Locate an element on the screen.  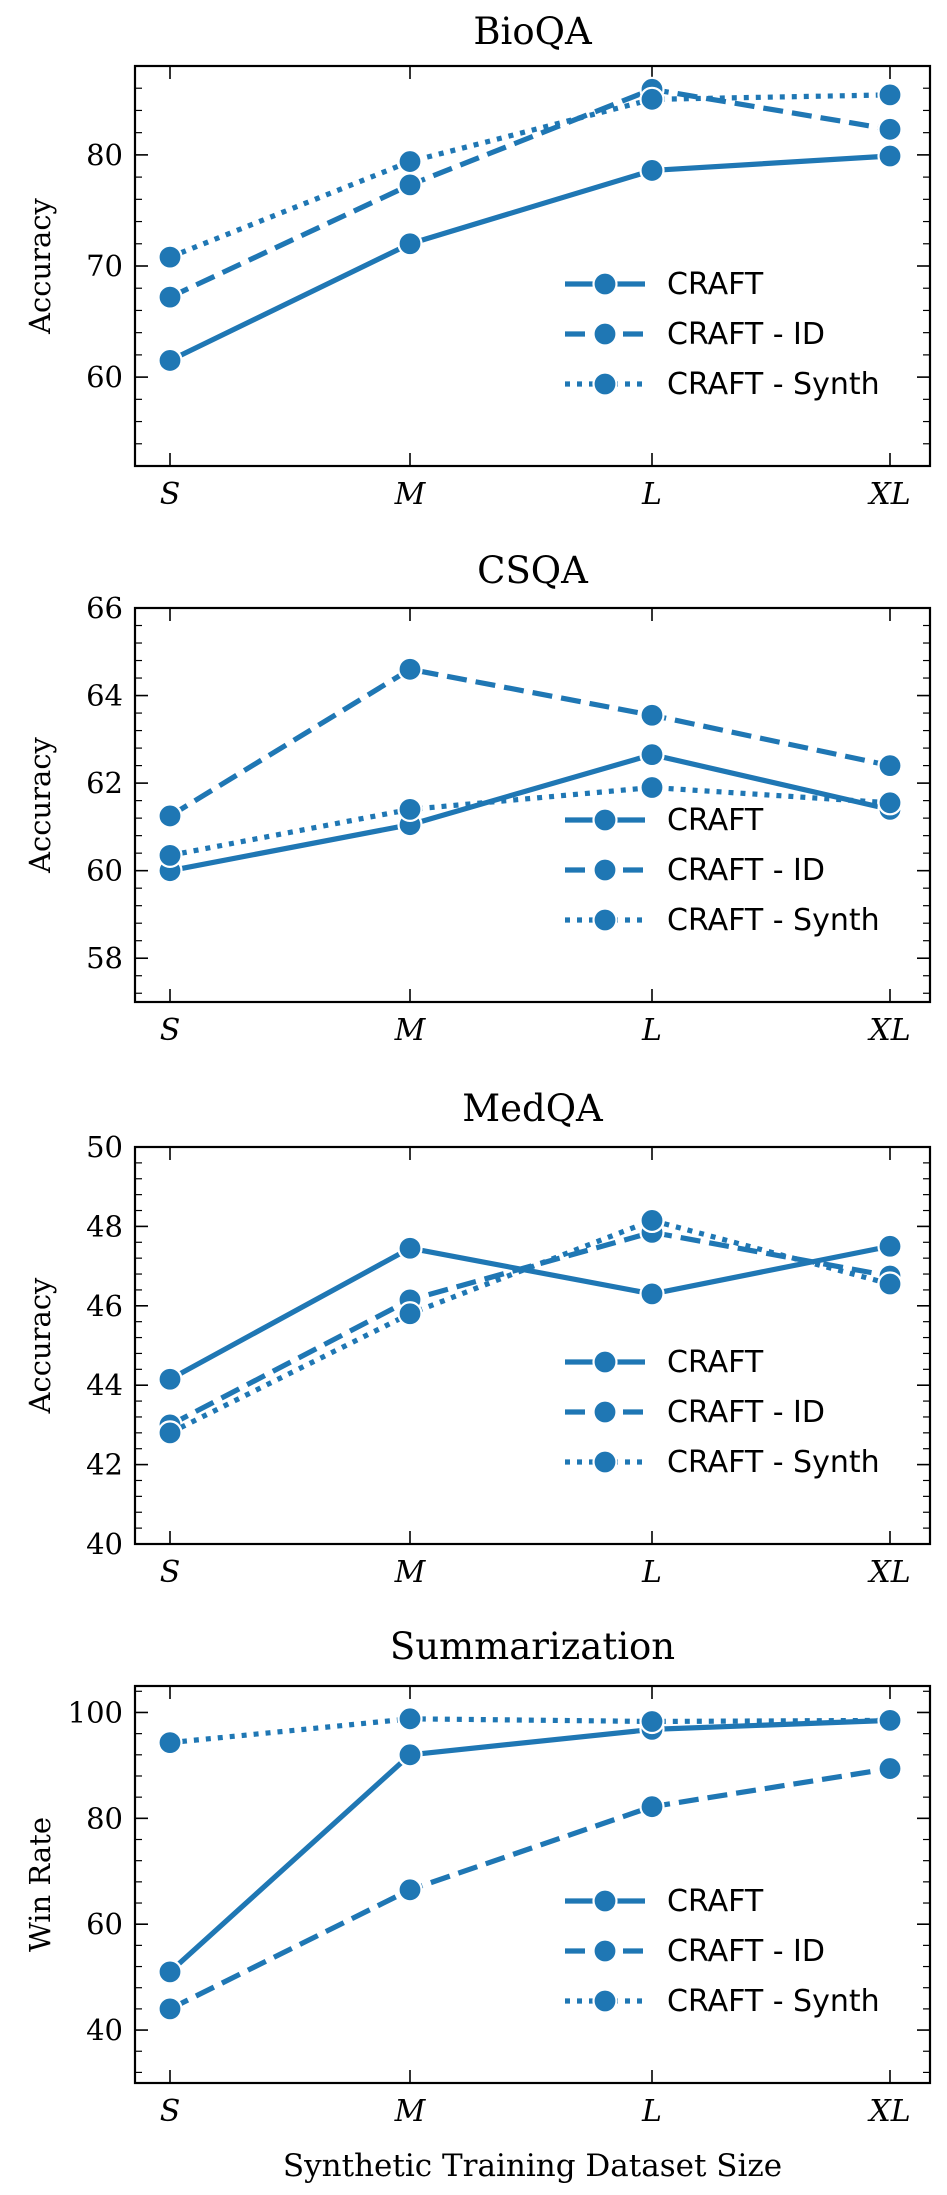
chart-title: CSQA is located at coordinates (533, 570).